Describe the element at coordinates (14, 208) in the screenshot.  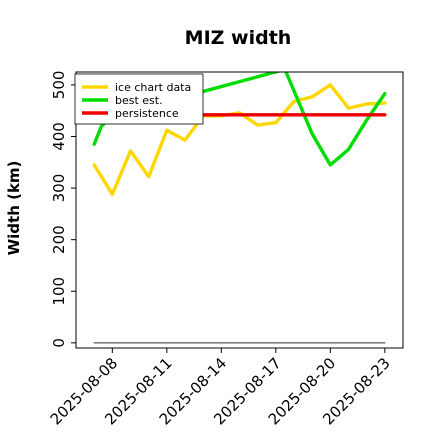
I see `y-axis-label: Width (km)` at that location.